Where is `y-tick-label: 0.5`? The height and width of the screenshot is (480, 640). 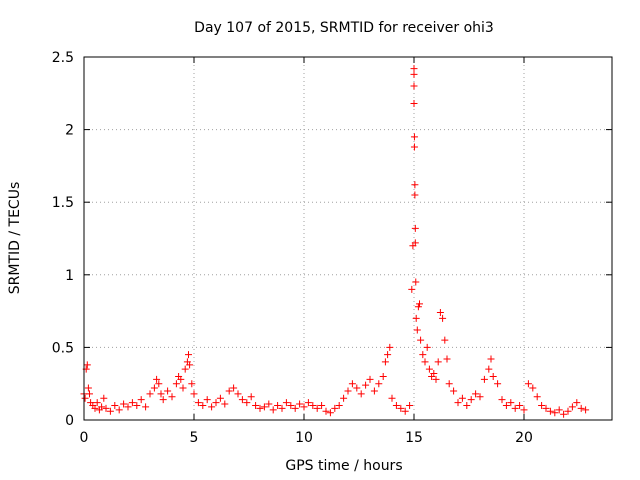
y-tick-label: 0.5 is located at coordinates (63, 348).